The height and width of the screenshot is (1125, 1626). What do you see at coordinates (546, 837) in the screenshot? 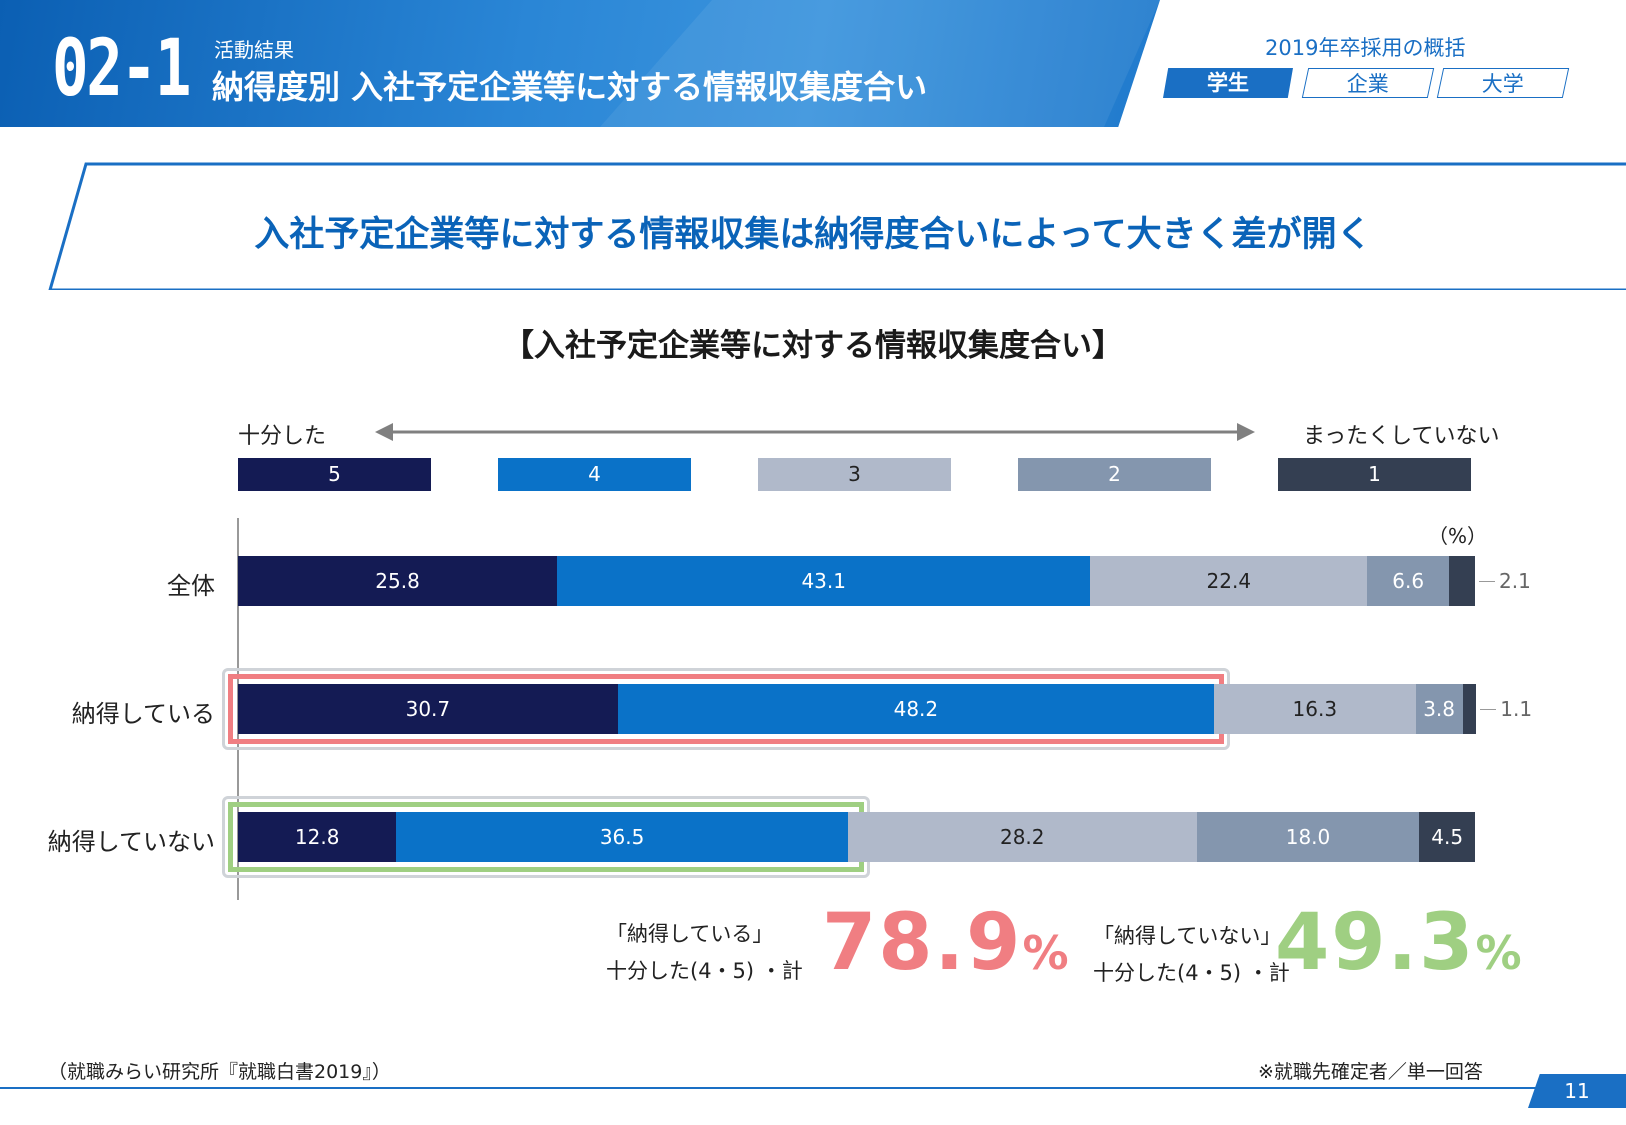
I see `highlight-frame-unsatisfied` at bounding box center [546, 837].